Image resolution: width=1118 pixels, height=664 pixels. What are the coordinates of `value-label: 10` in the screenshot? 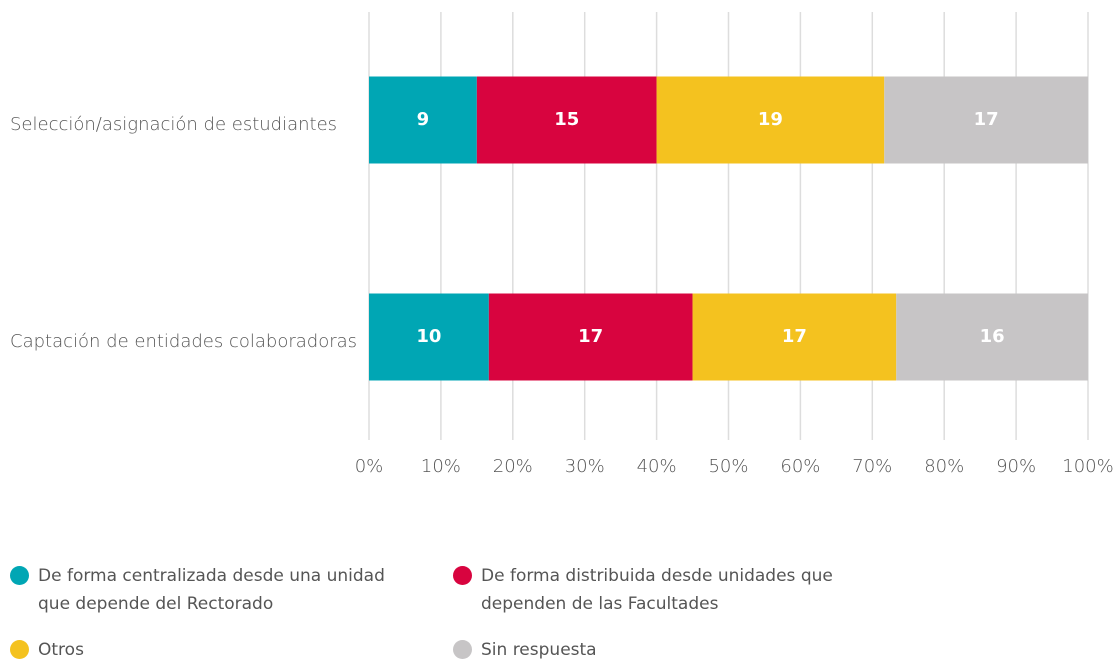 It's located at (428, 336).